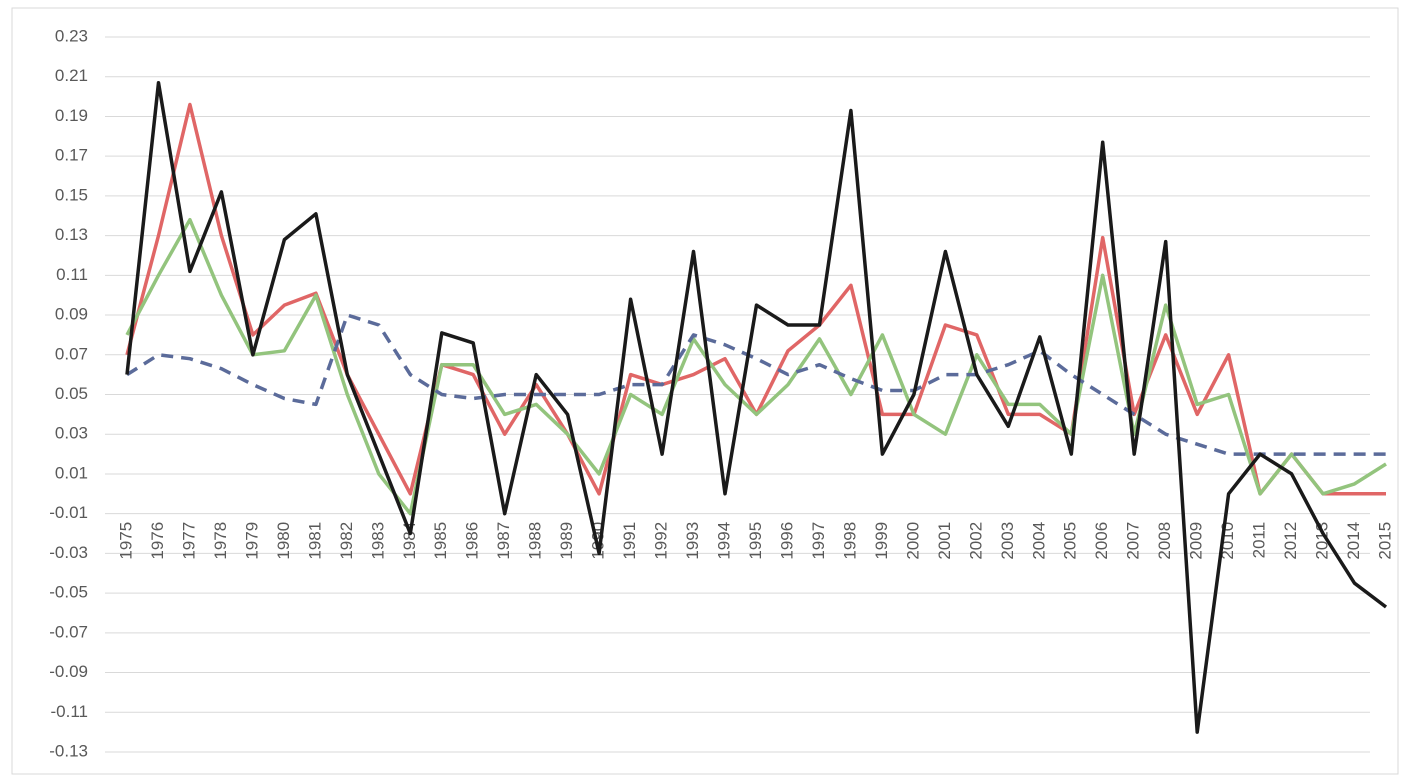 The height and width of the screenshot is (776, 1405). Describe the element at coordinates (377, 541) in the screenshot. I see `x-tick-label: 1983` at that location.